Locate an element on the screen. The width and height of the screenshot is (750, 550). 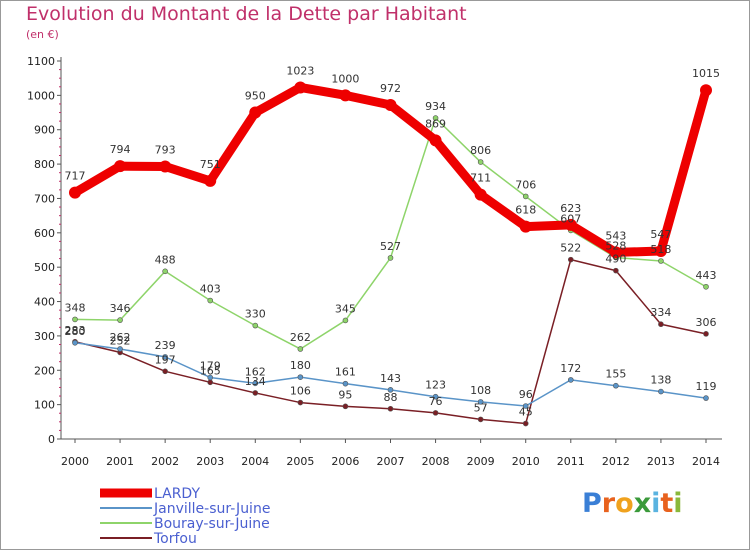
x-tick-label: 2004 is located at coordinates (255, 461).